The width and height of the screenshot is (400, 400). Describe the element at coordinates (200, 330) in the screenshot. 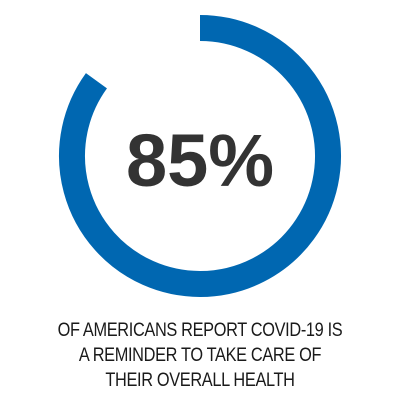

I see `caption-line-1: OF AMERICANS REPORT COVID-19 IS` at that location.